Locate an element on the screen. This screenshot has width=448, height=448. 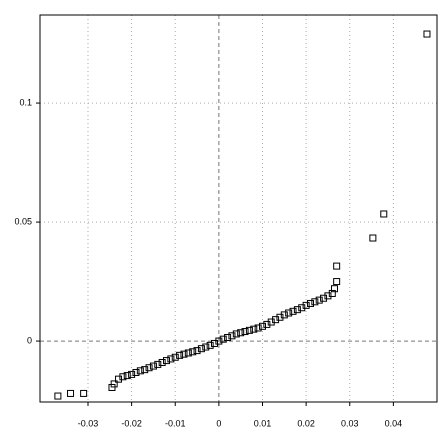
x-tick-label: -0.01 is located at coordinates (175, 423).